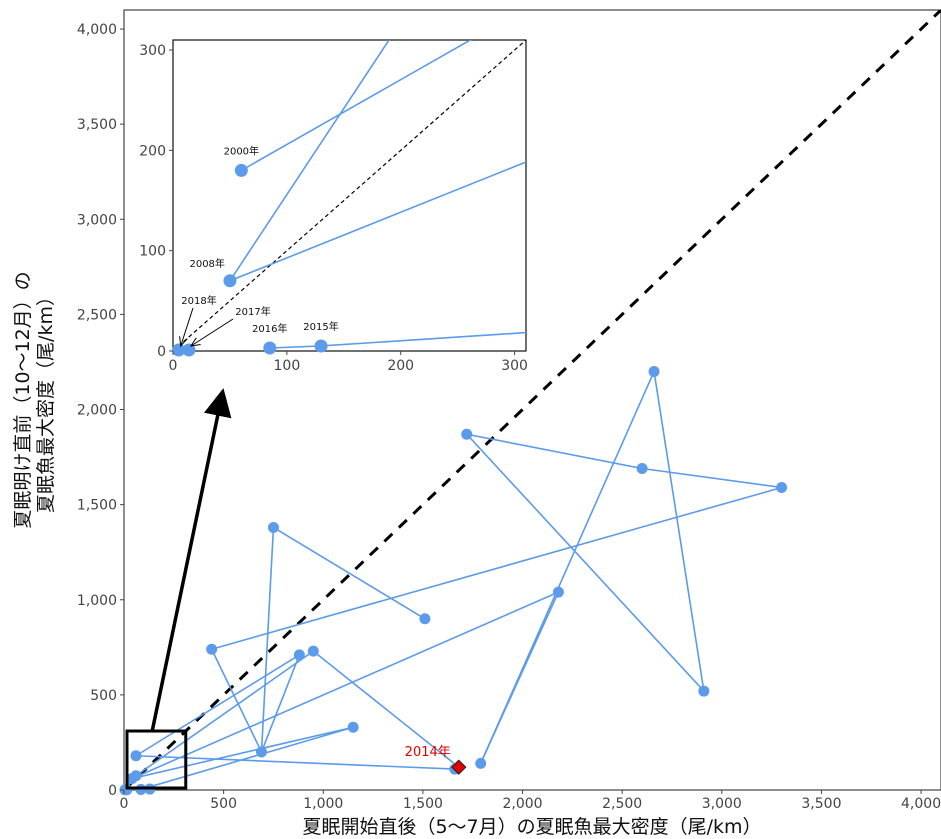 The width and height of the screenshot is (941, 839). Describe the element at coordinates (46, 400) in the screenshot. I see `y-axis-title-line2: 夏眠魚最大密度（尾/km）` at that location.